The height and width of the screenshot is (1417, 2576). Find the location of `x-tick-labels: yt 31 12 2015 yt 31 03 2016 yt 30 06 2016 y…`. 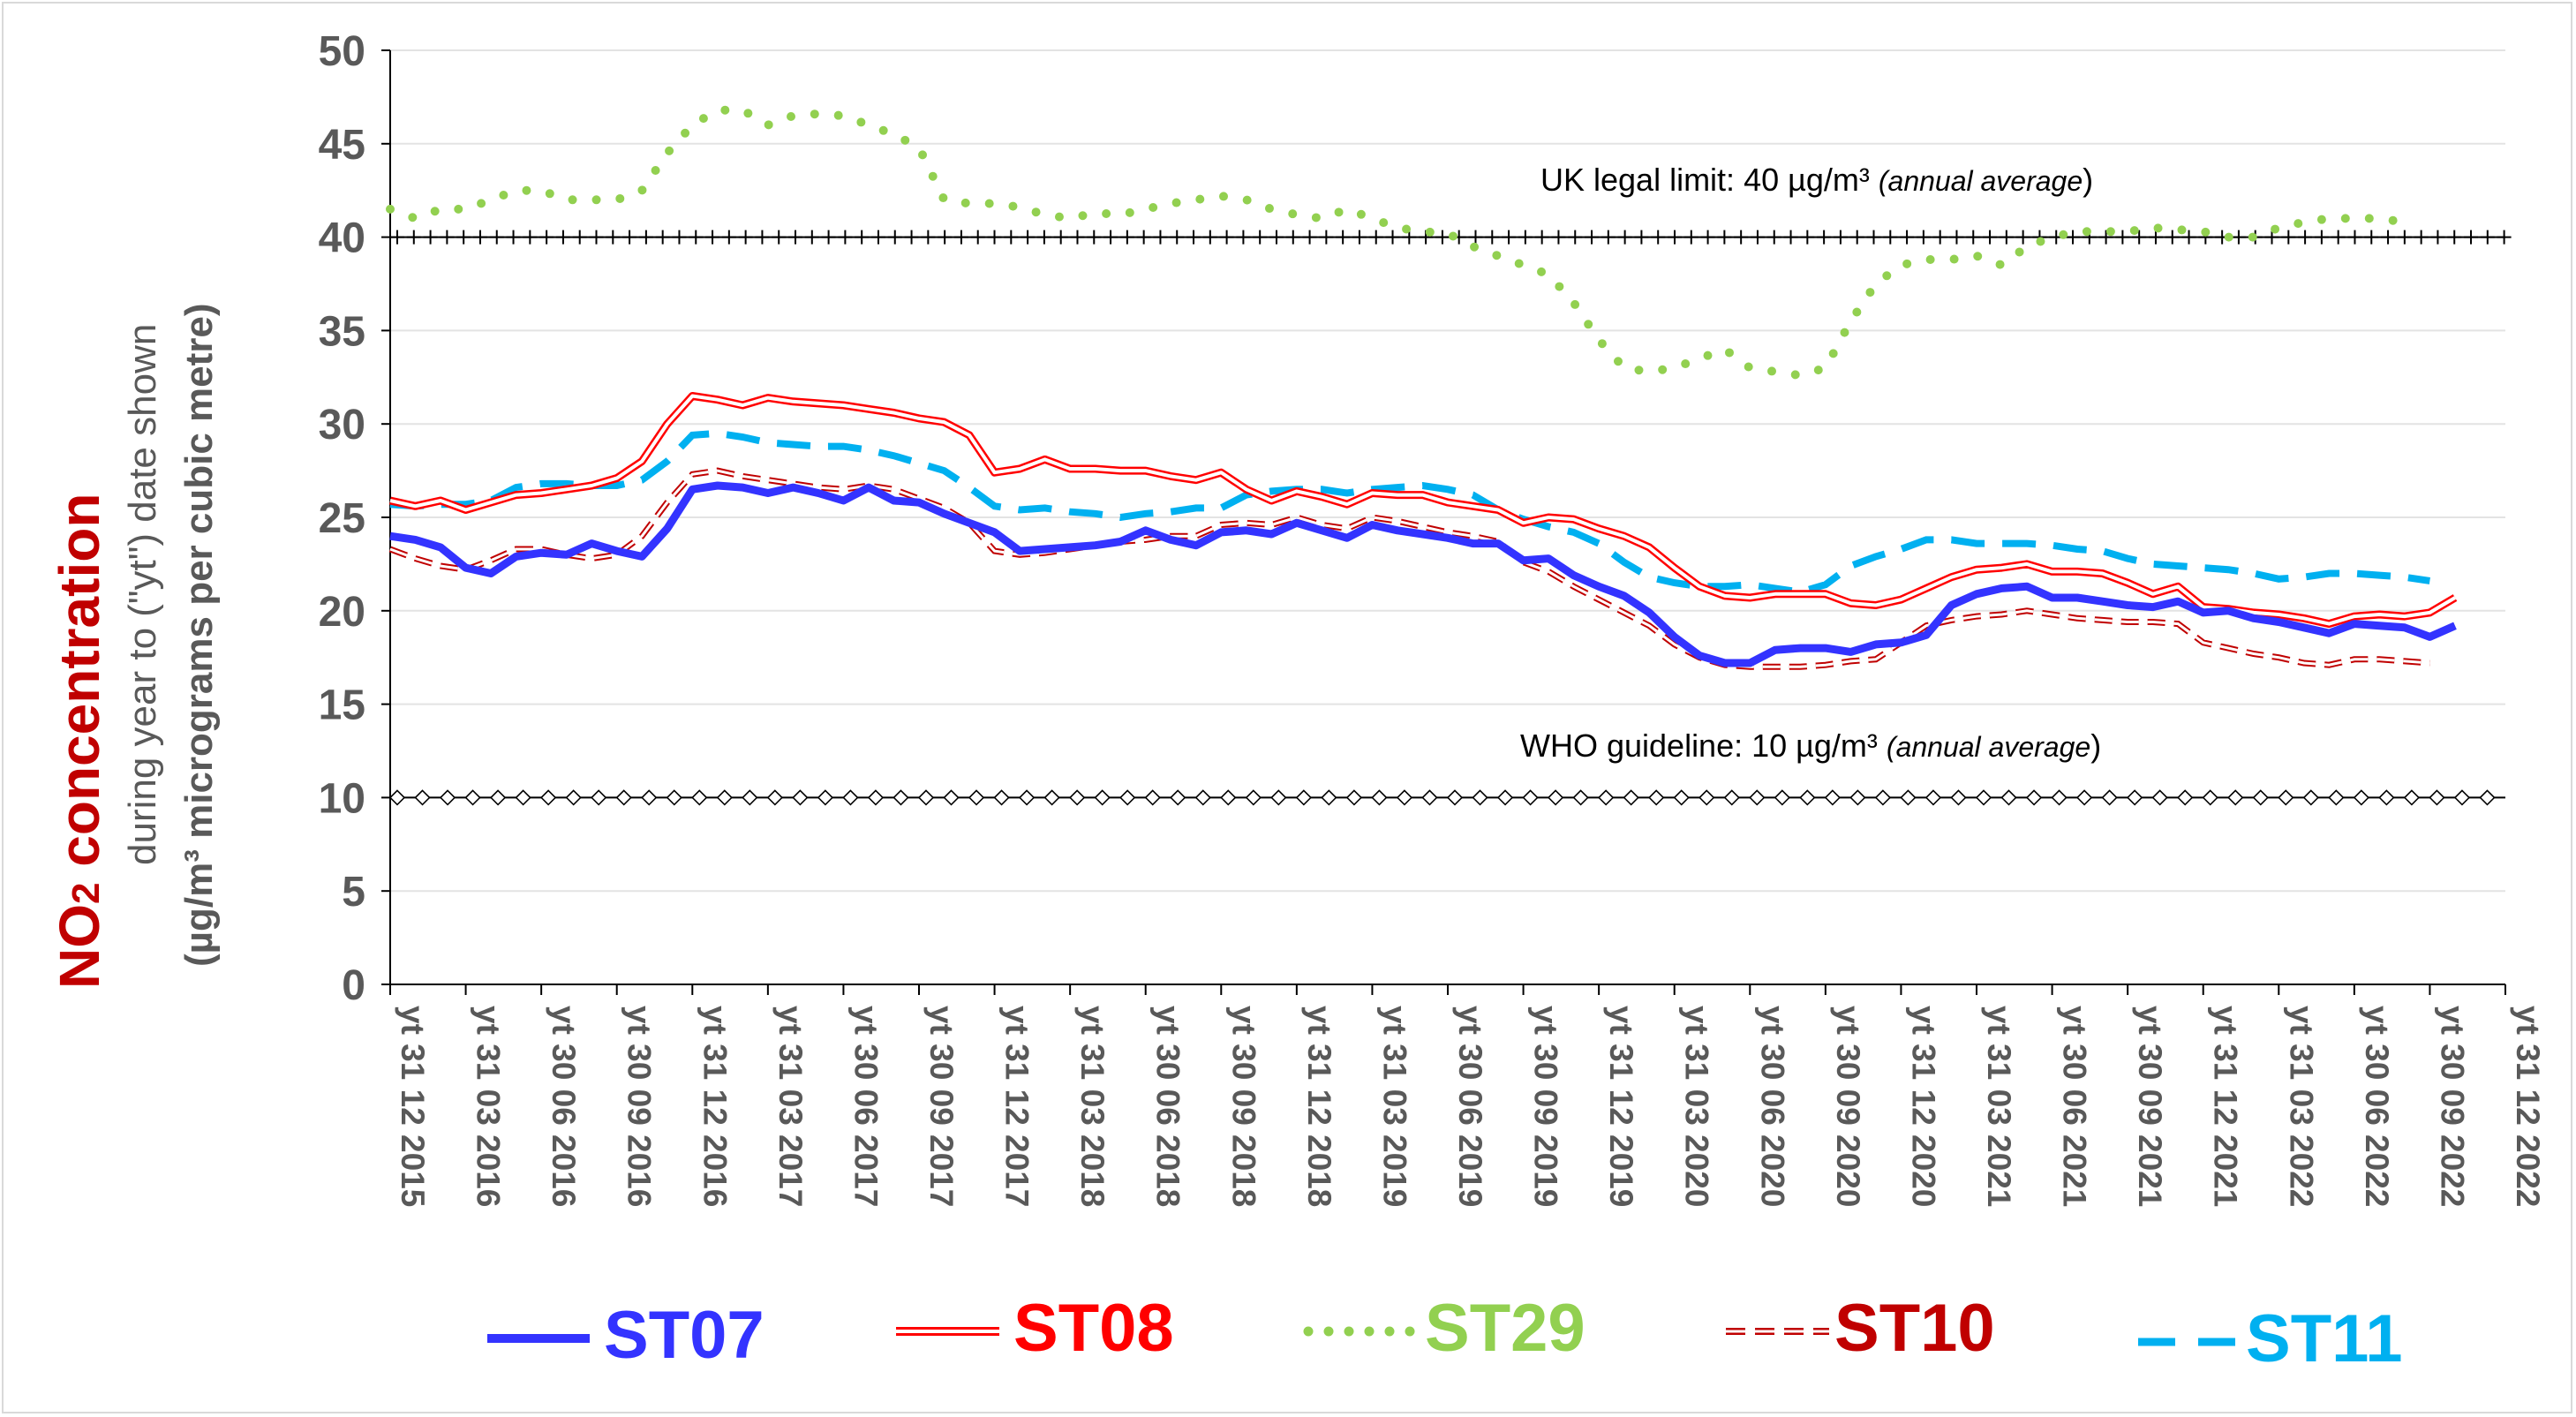

x-tick-labels: yt 31 12 2015 yt 31 03 2016 yt 30 06 2016 y… is located at coordinates (1471, 1106).